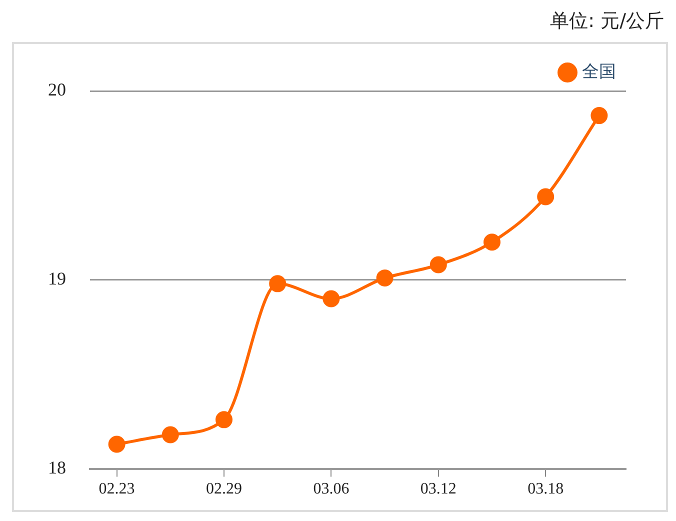 The width and height of the screenshot is (676, 521). I want to click on y-tick-label: 20, so click(57, 90).